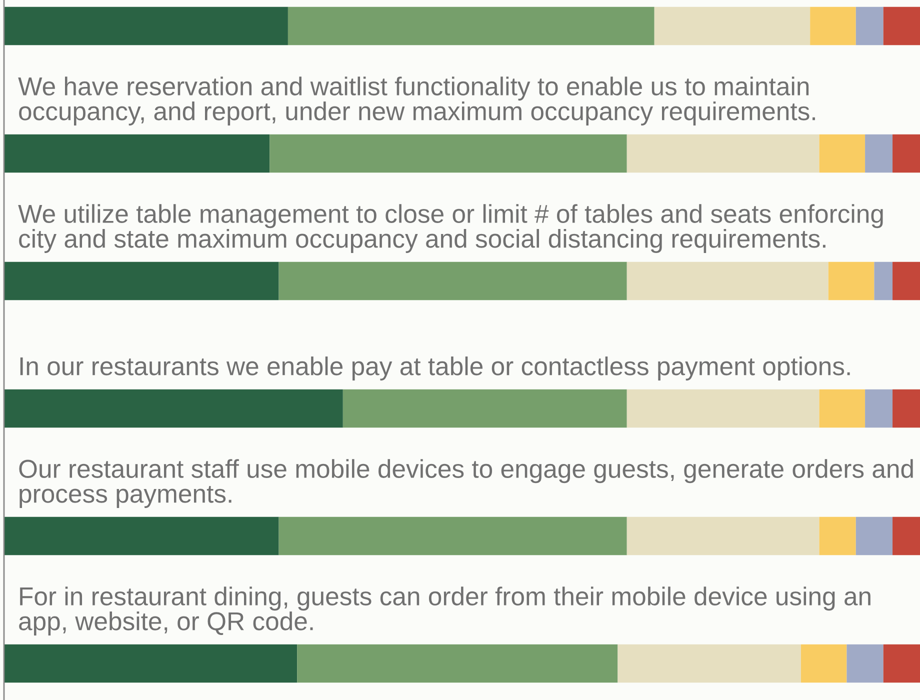 The height and width of the screenshot is (700, 920). Describe the element at coordinates (416, 101) in the screenshot. I see `y-tick-label: We have reservation and waitlist functionality to enable us to maintain occupancy, and report, under new maximum occupancy requirements.` at that location.